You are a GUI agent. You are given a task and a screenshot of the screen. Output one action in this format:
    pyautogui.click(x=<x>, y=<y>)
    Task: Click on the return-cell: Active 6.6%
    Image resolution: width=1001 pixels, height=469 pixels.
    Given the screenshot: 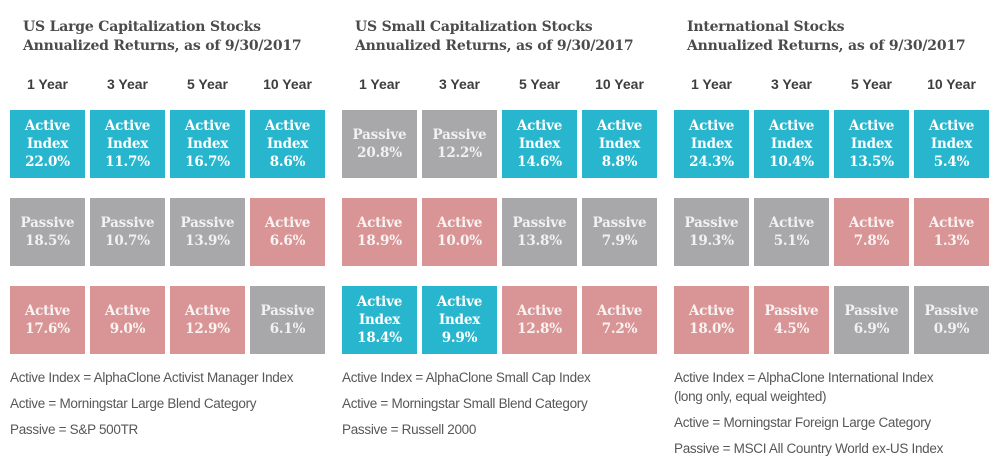 What is the action you would take?
    pyautogui.click(x=287, y=232)
    